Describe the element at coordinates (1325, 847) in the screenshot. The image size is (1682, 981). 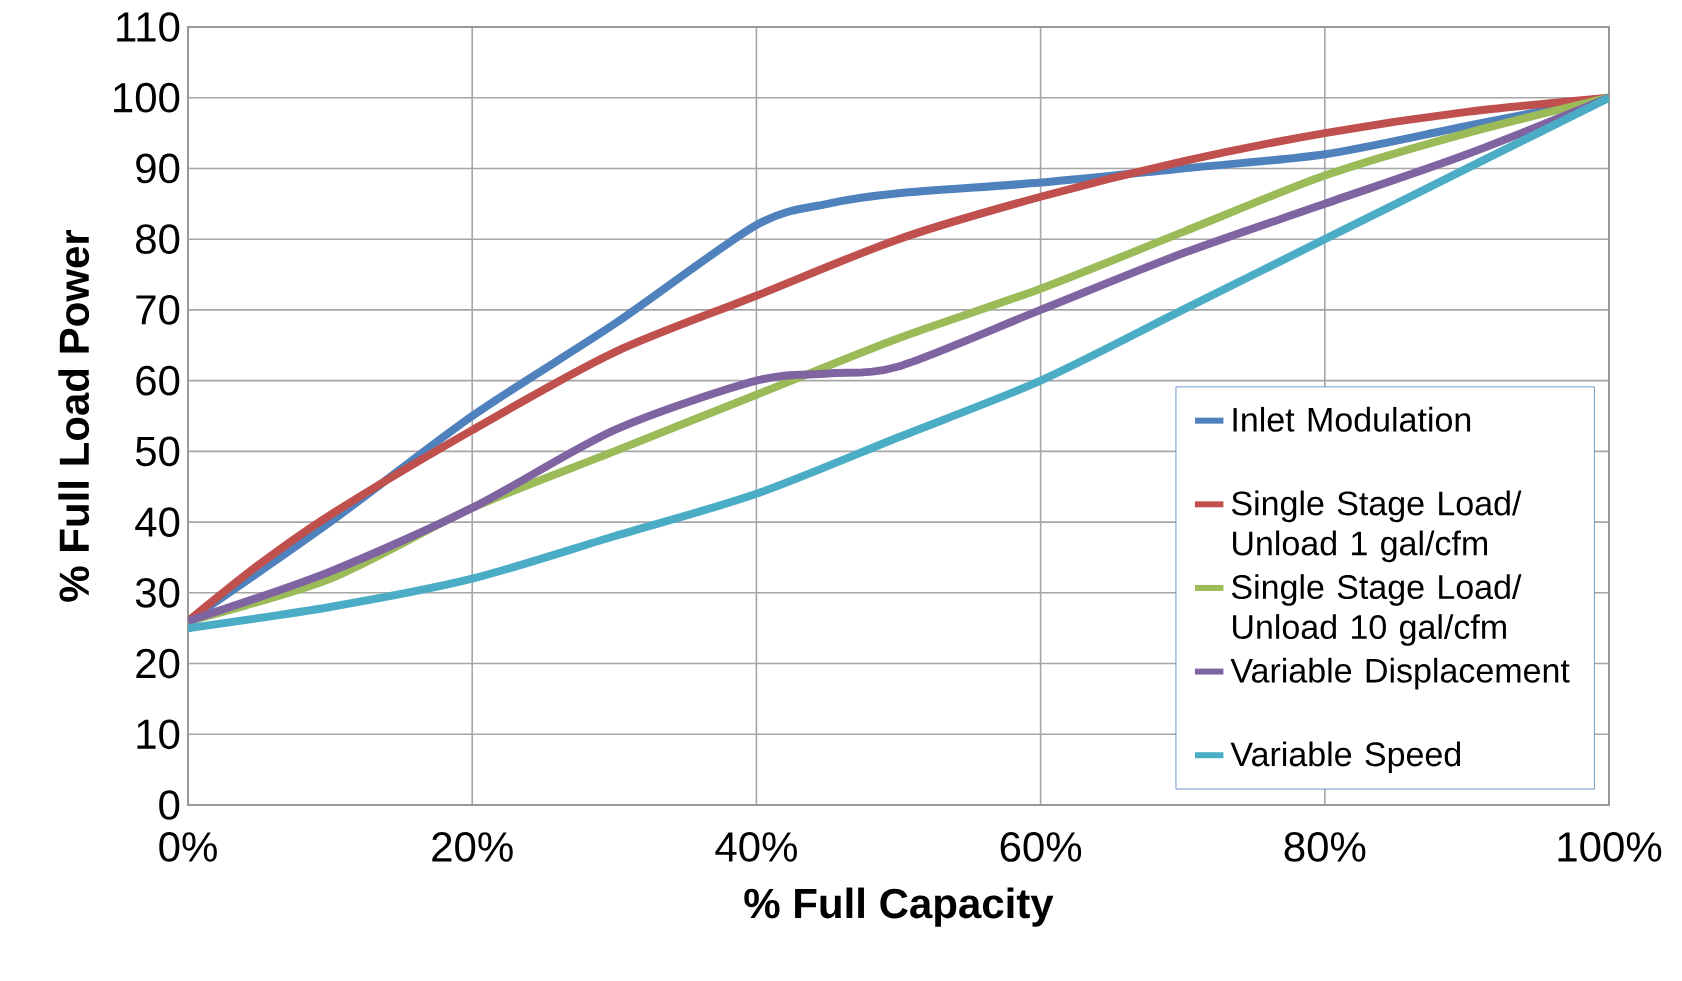
I see `x-tick-label: 80%` at that location.